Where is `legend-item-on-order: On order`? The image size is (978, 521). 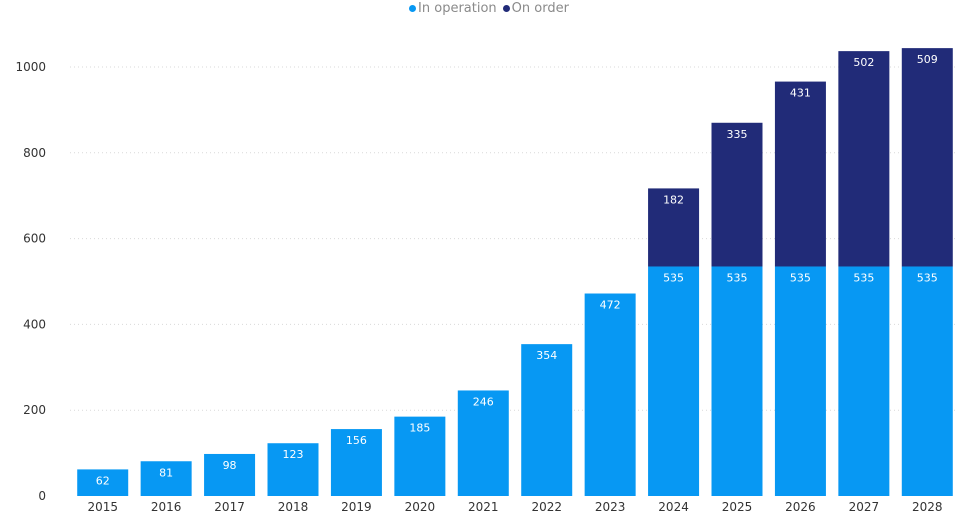
legend-item-on-order: On order is located at coordinates (535, 8).